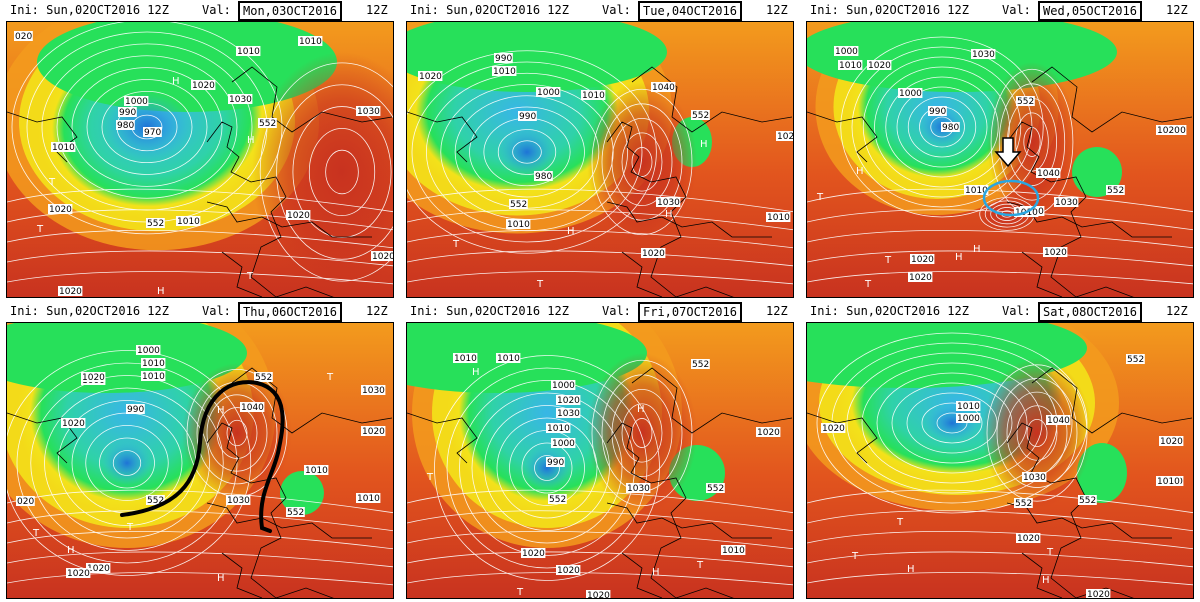  I want to click on isobar-label: 1040, so click(663, 87).